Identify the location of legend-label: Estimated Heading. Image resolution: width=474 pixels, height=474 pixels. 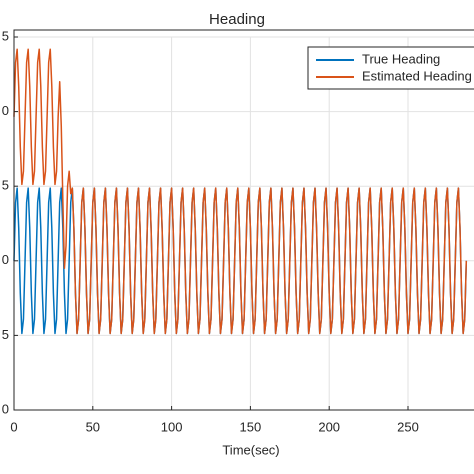
(417, 75).